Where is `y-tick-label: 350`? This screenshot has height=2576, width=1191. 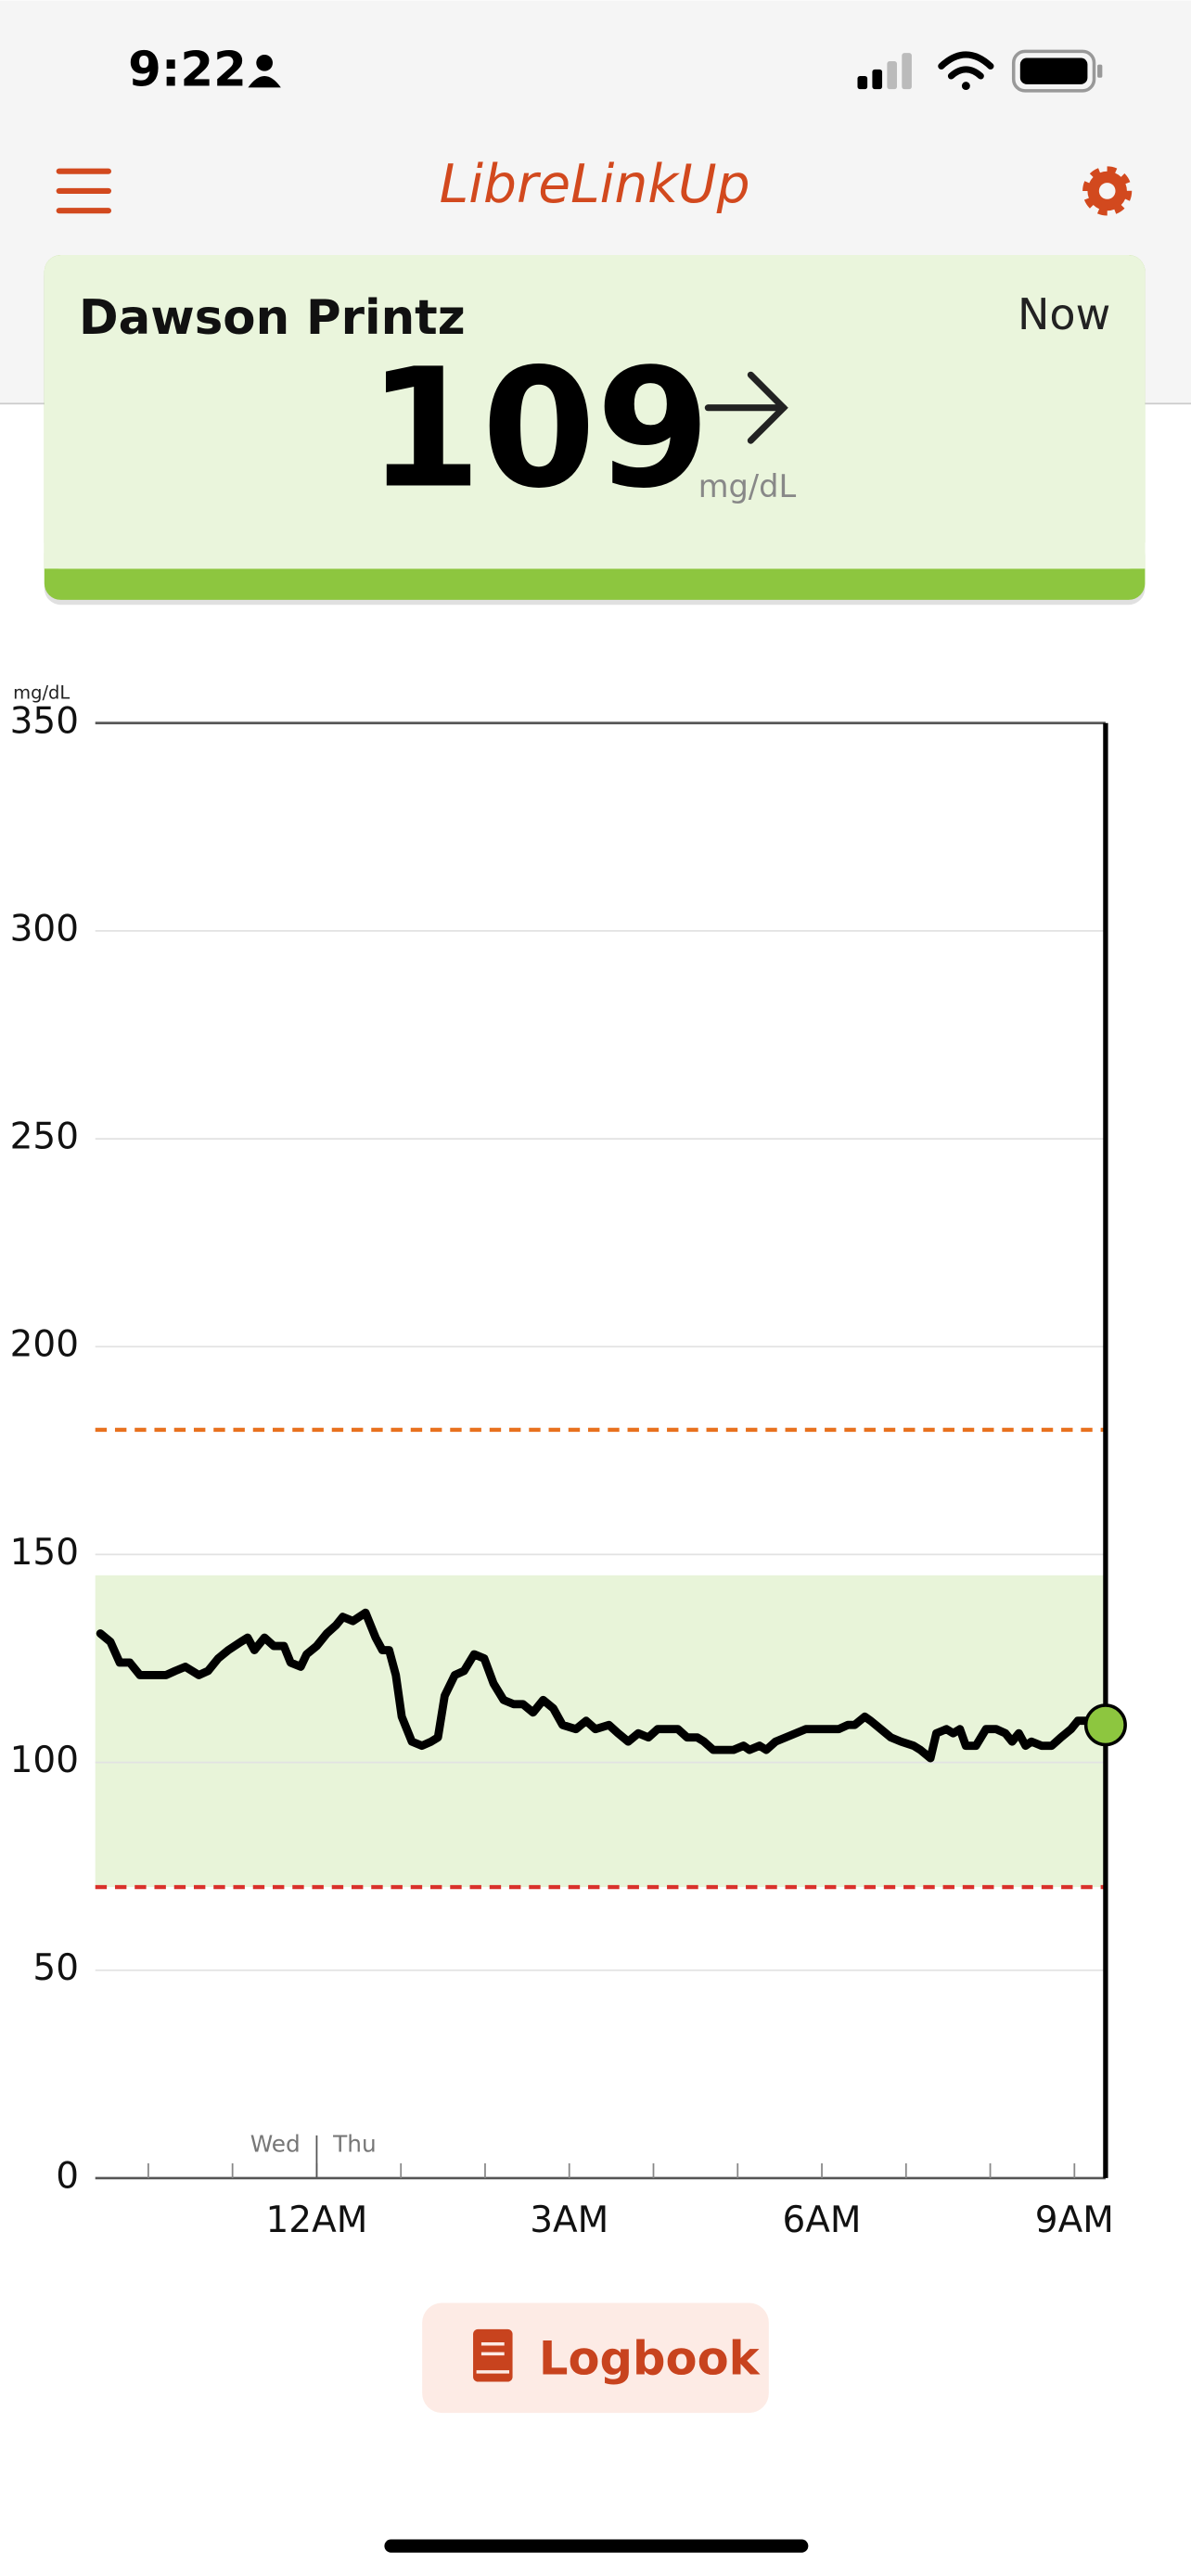
y-tick-label: 350 is located at coordinates (44, 721).